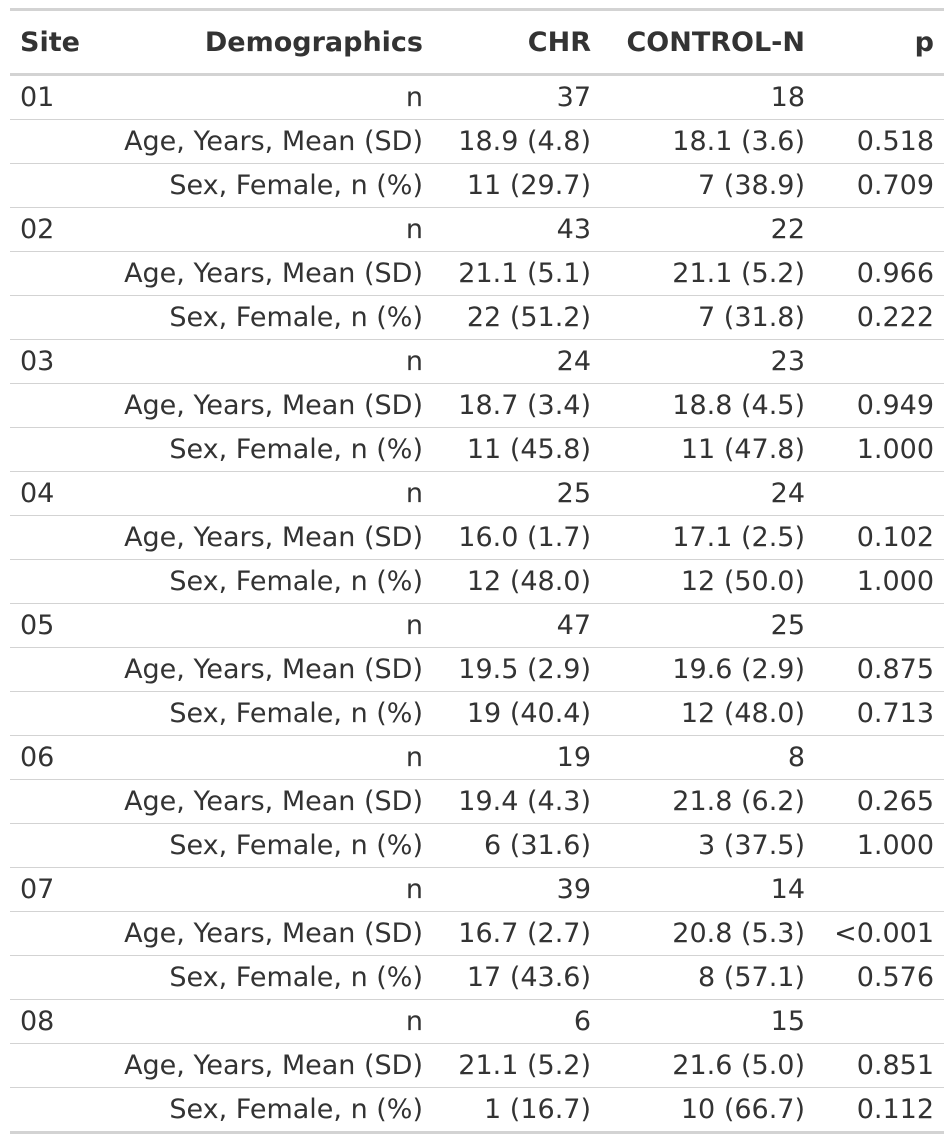 The image size is (952, 1142). Describe the element at coordinates (517, 889) in the screenshot. I see `cell-chr: 39` at that location.